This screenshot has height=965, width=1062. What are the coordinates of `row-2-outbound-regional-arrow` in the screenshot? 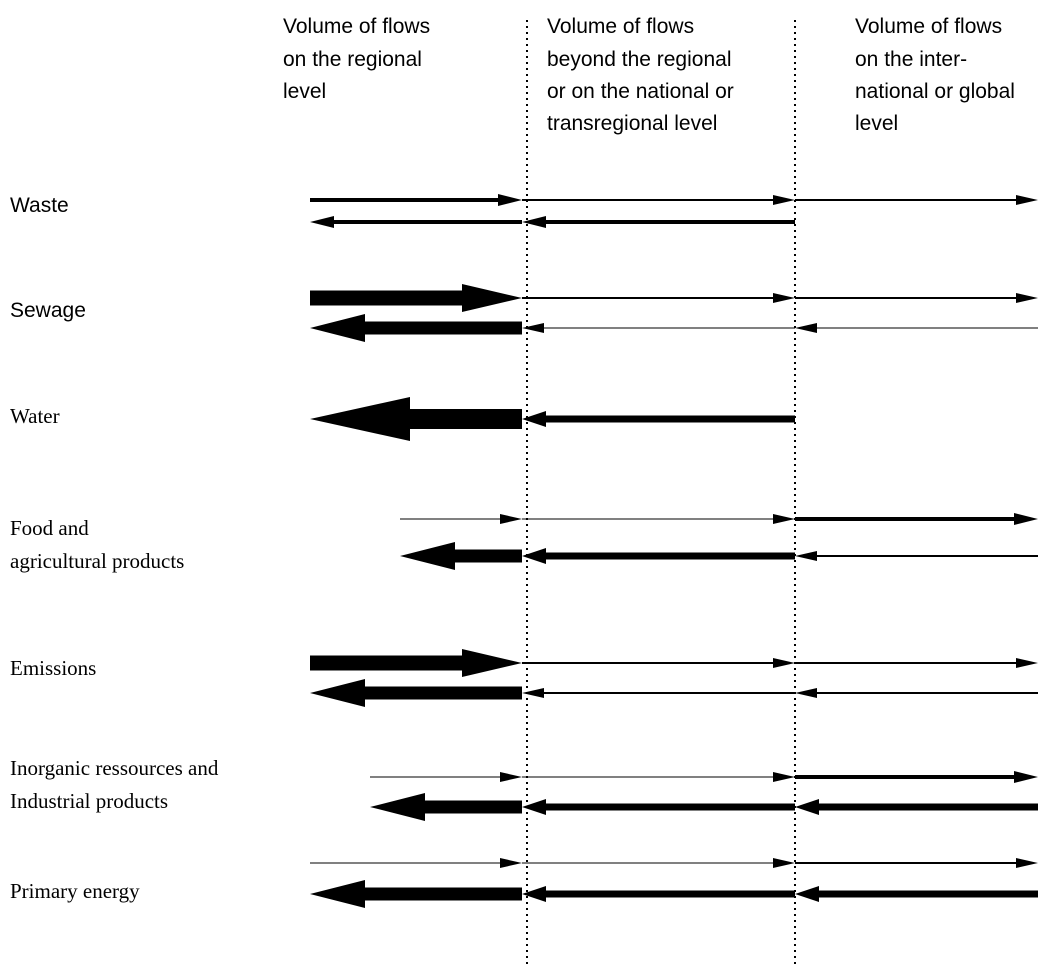 It's located at (416, 298).